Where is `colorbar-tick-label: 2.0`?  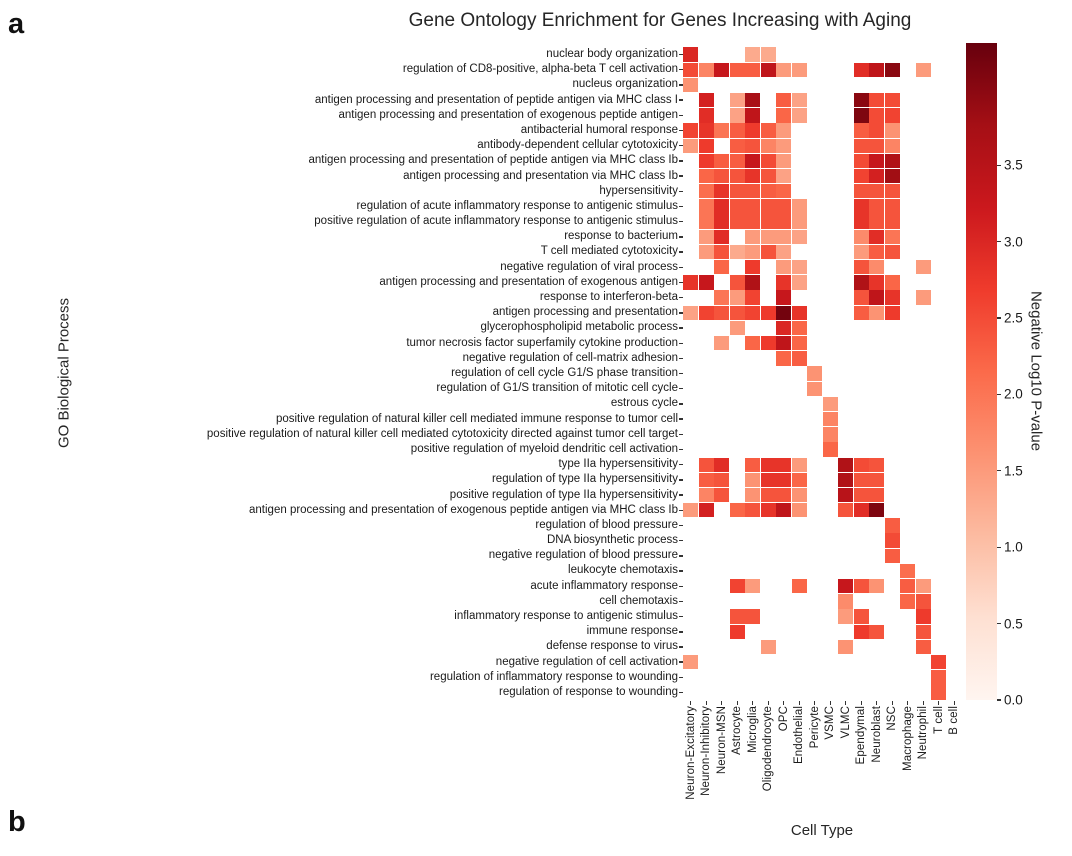 colorbar-tick-label: 2.0 is located at coordinates (1013, 394).